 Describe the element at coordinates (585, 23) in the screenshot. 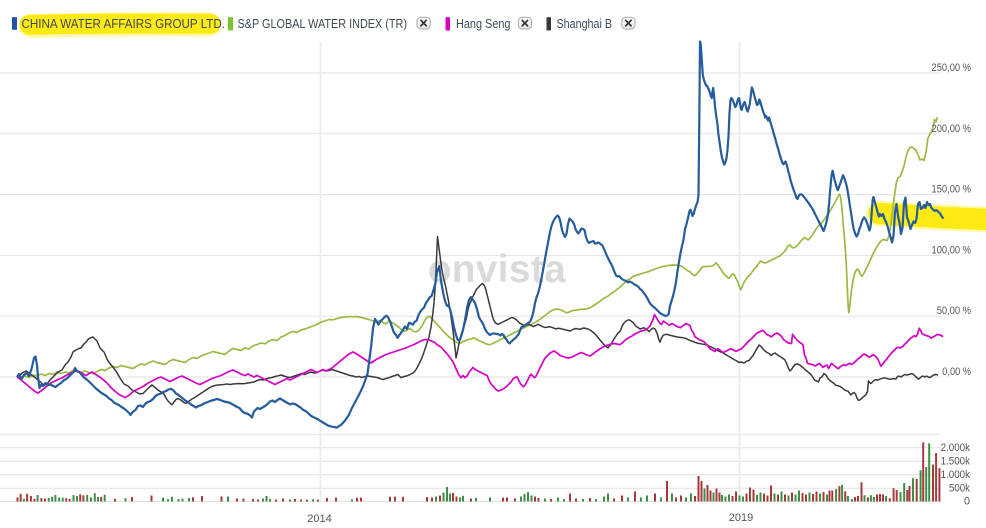

I see `svg-text: Shanghai B` at that location.